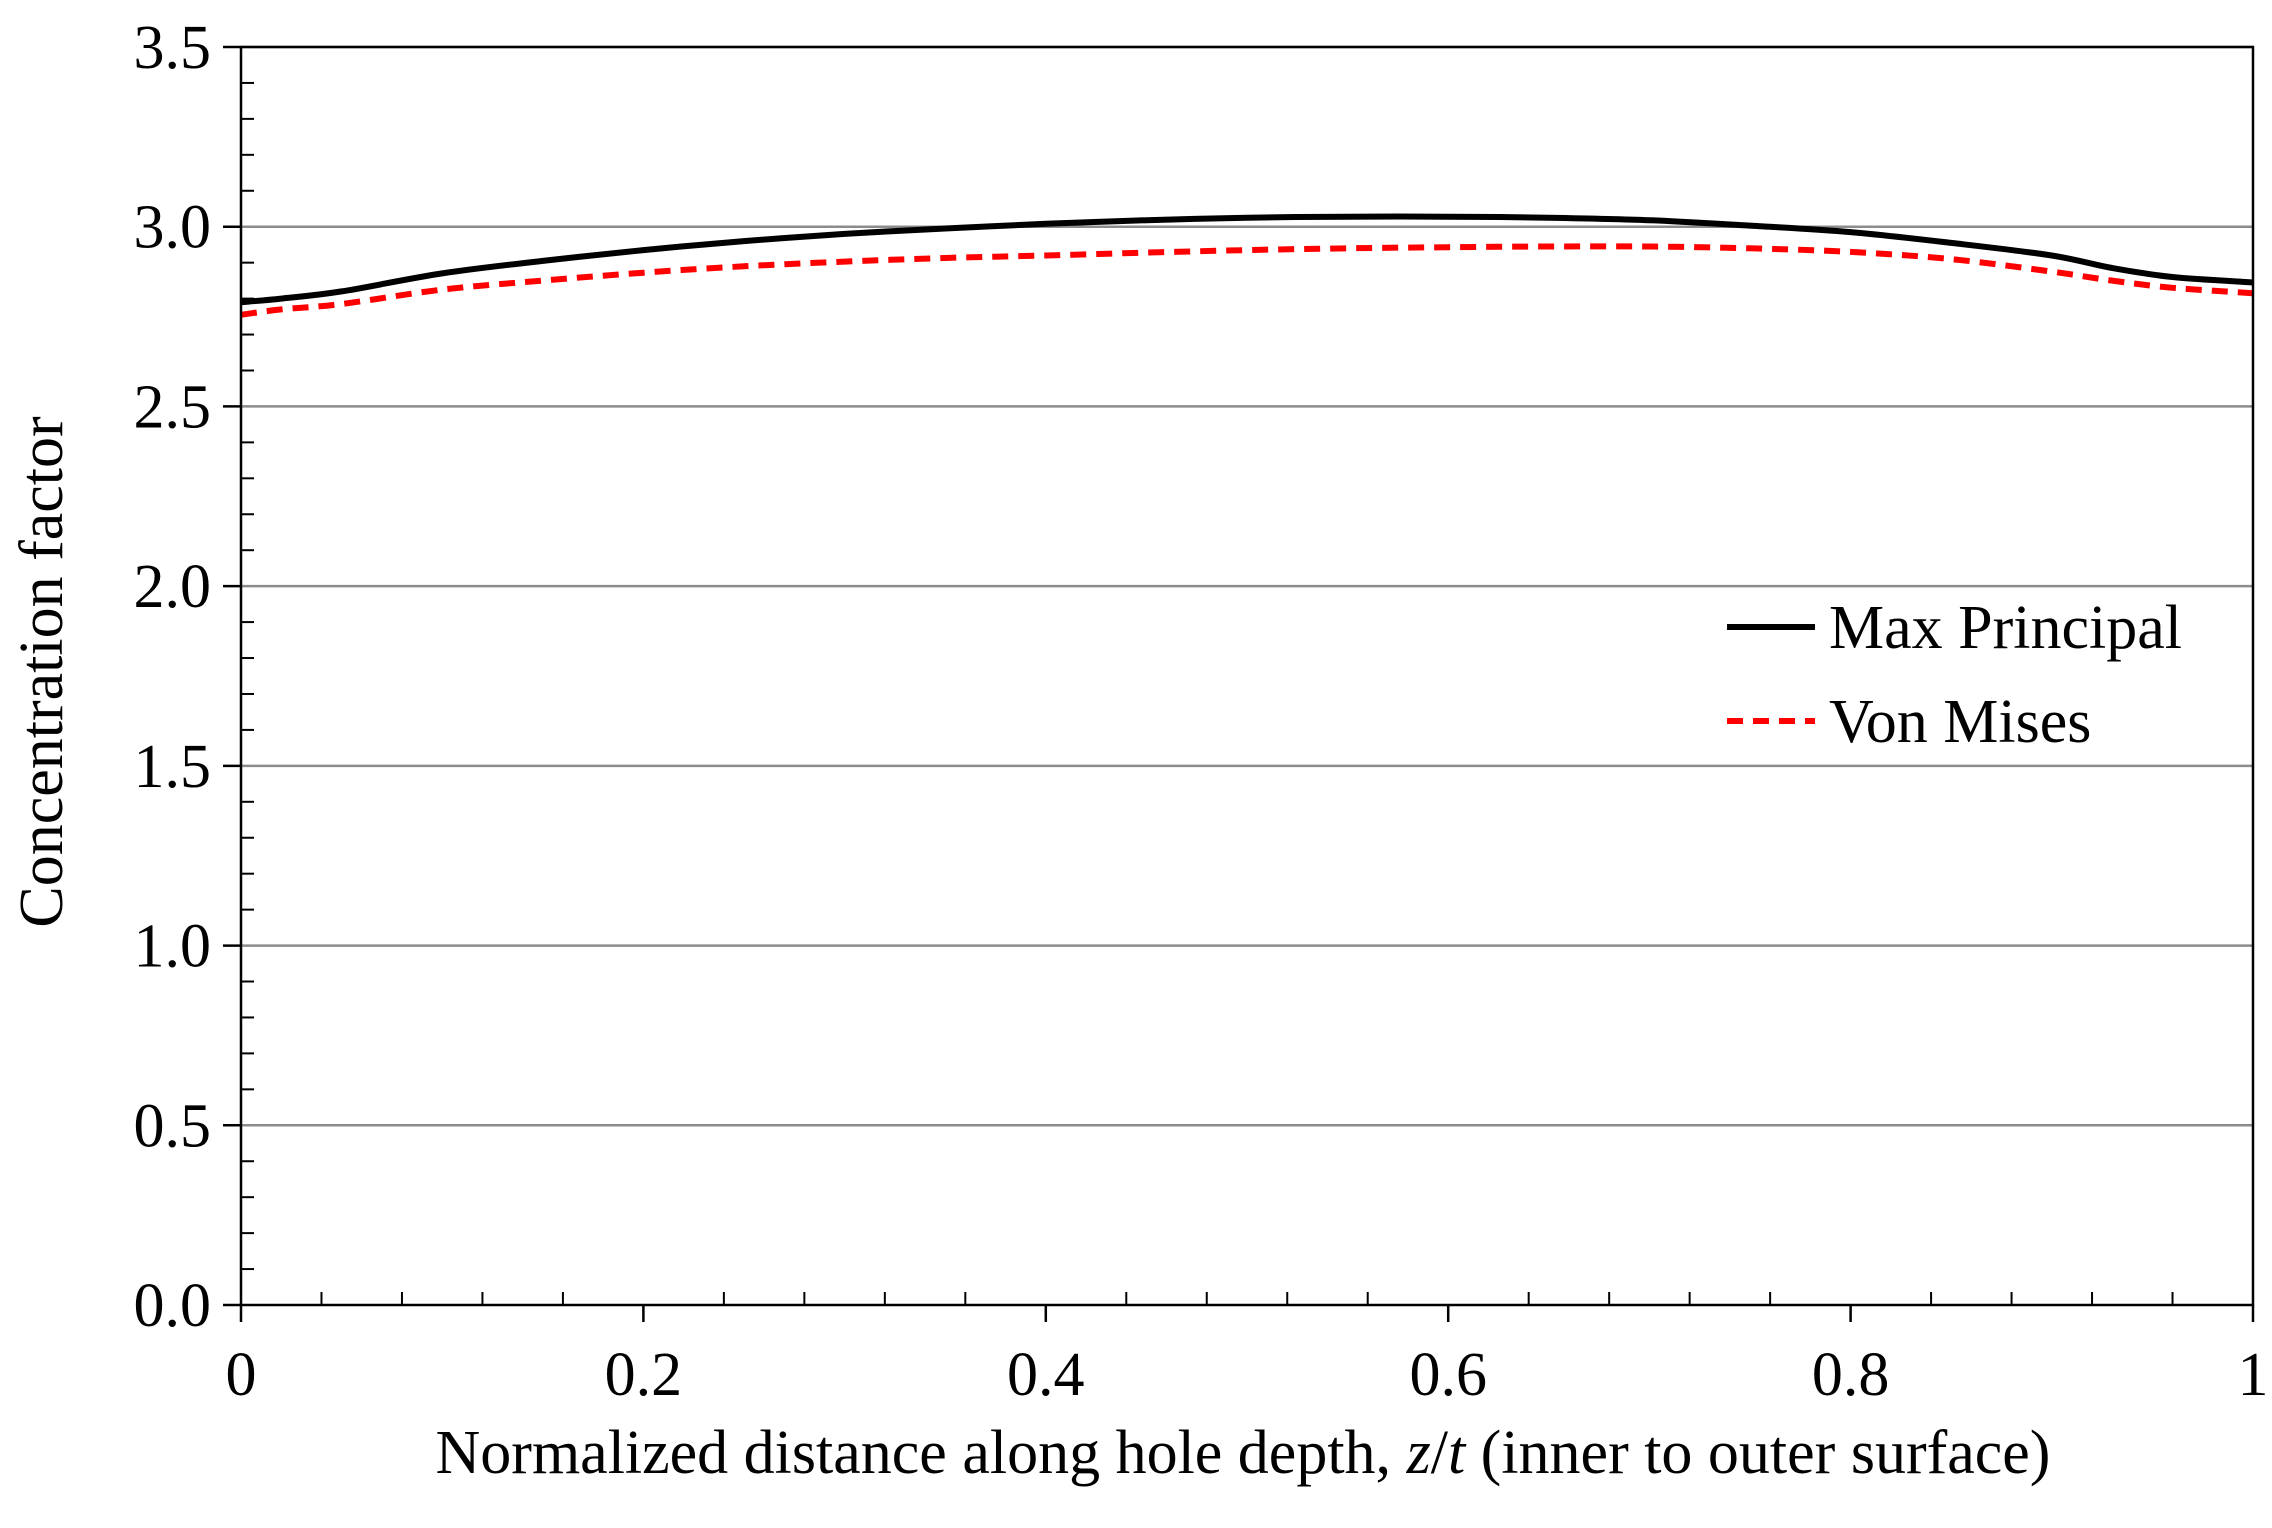 The width and height of the screenshot is (2272, 1528). What do you see at coordinates (1851, 1375) in the screenshot?
I see `x-tick-label: 0.8` at bounding box center [1851, 1375].